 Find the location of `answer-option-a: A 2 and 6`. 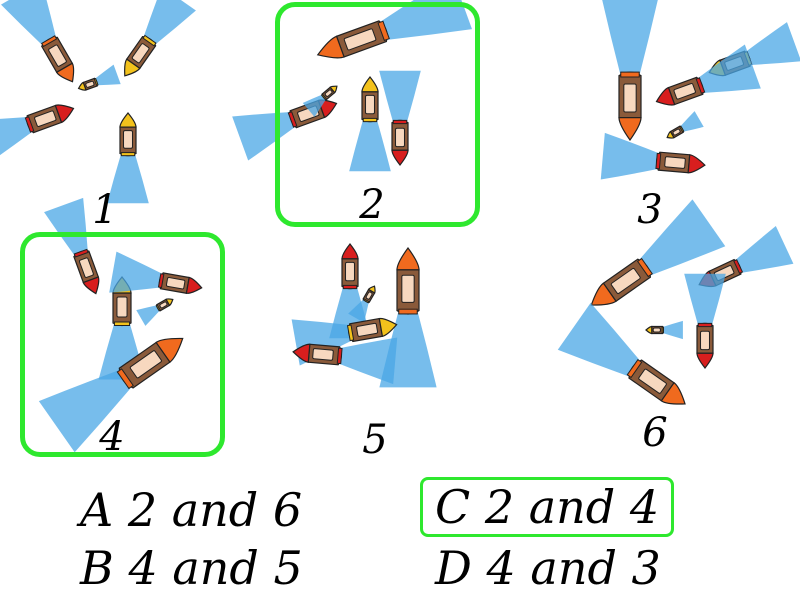

answer-option-a: A 2 and 6 is located at coordinates (191, 510).